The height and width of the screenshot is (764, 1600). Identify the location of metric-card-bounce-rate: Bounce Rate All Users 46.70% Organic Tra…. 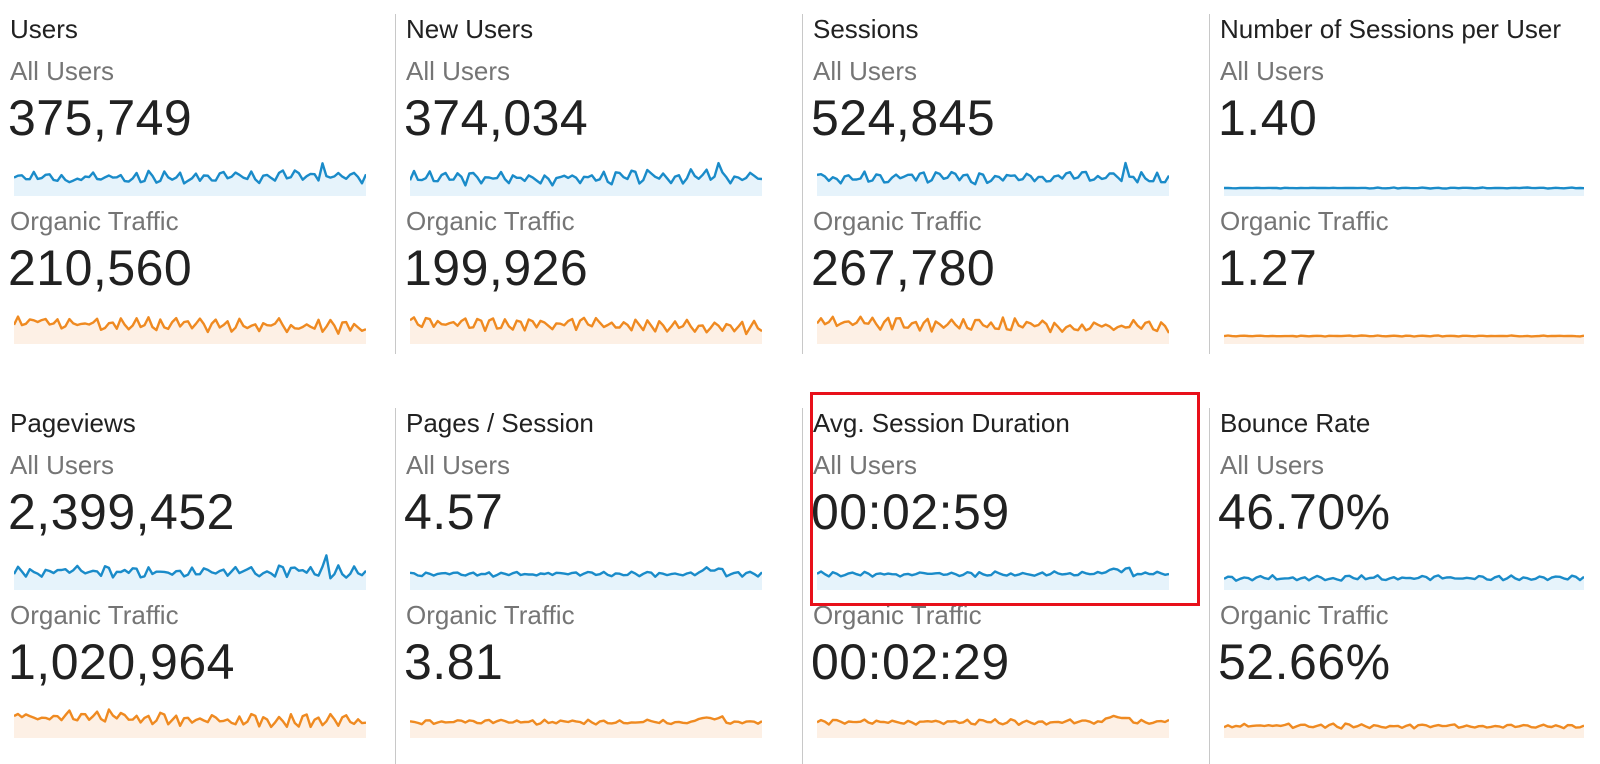
(1404, 586).